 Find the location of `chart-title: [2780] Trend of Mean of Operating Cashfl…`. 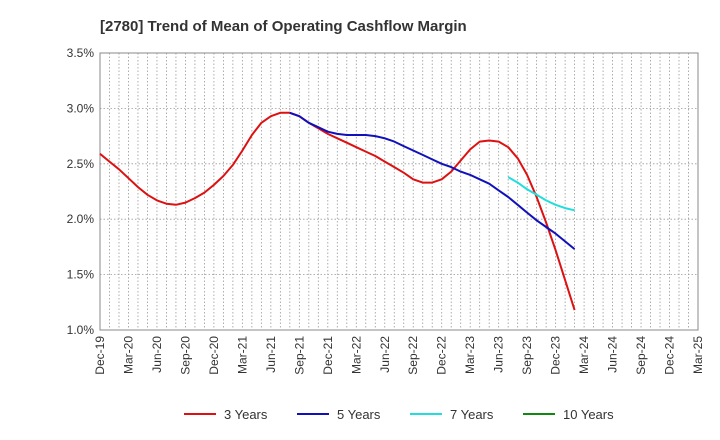

chart-title: [2780] Trend of Mean of Operating Cashfl… is located at coordinates (283, 26).